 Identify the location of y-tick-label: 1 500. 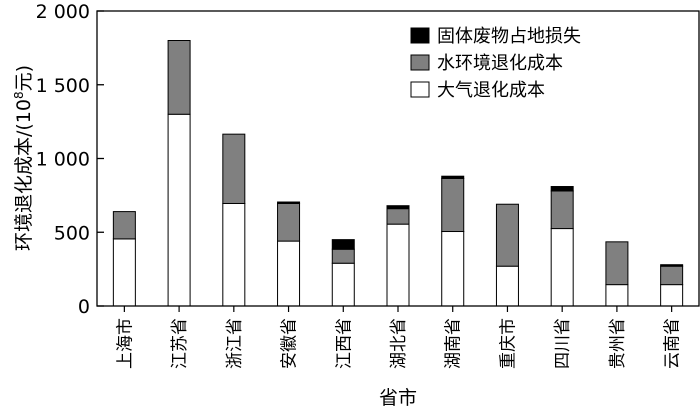
(63, 86).